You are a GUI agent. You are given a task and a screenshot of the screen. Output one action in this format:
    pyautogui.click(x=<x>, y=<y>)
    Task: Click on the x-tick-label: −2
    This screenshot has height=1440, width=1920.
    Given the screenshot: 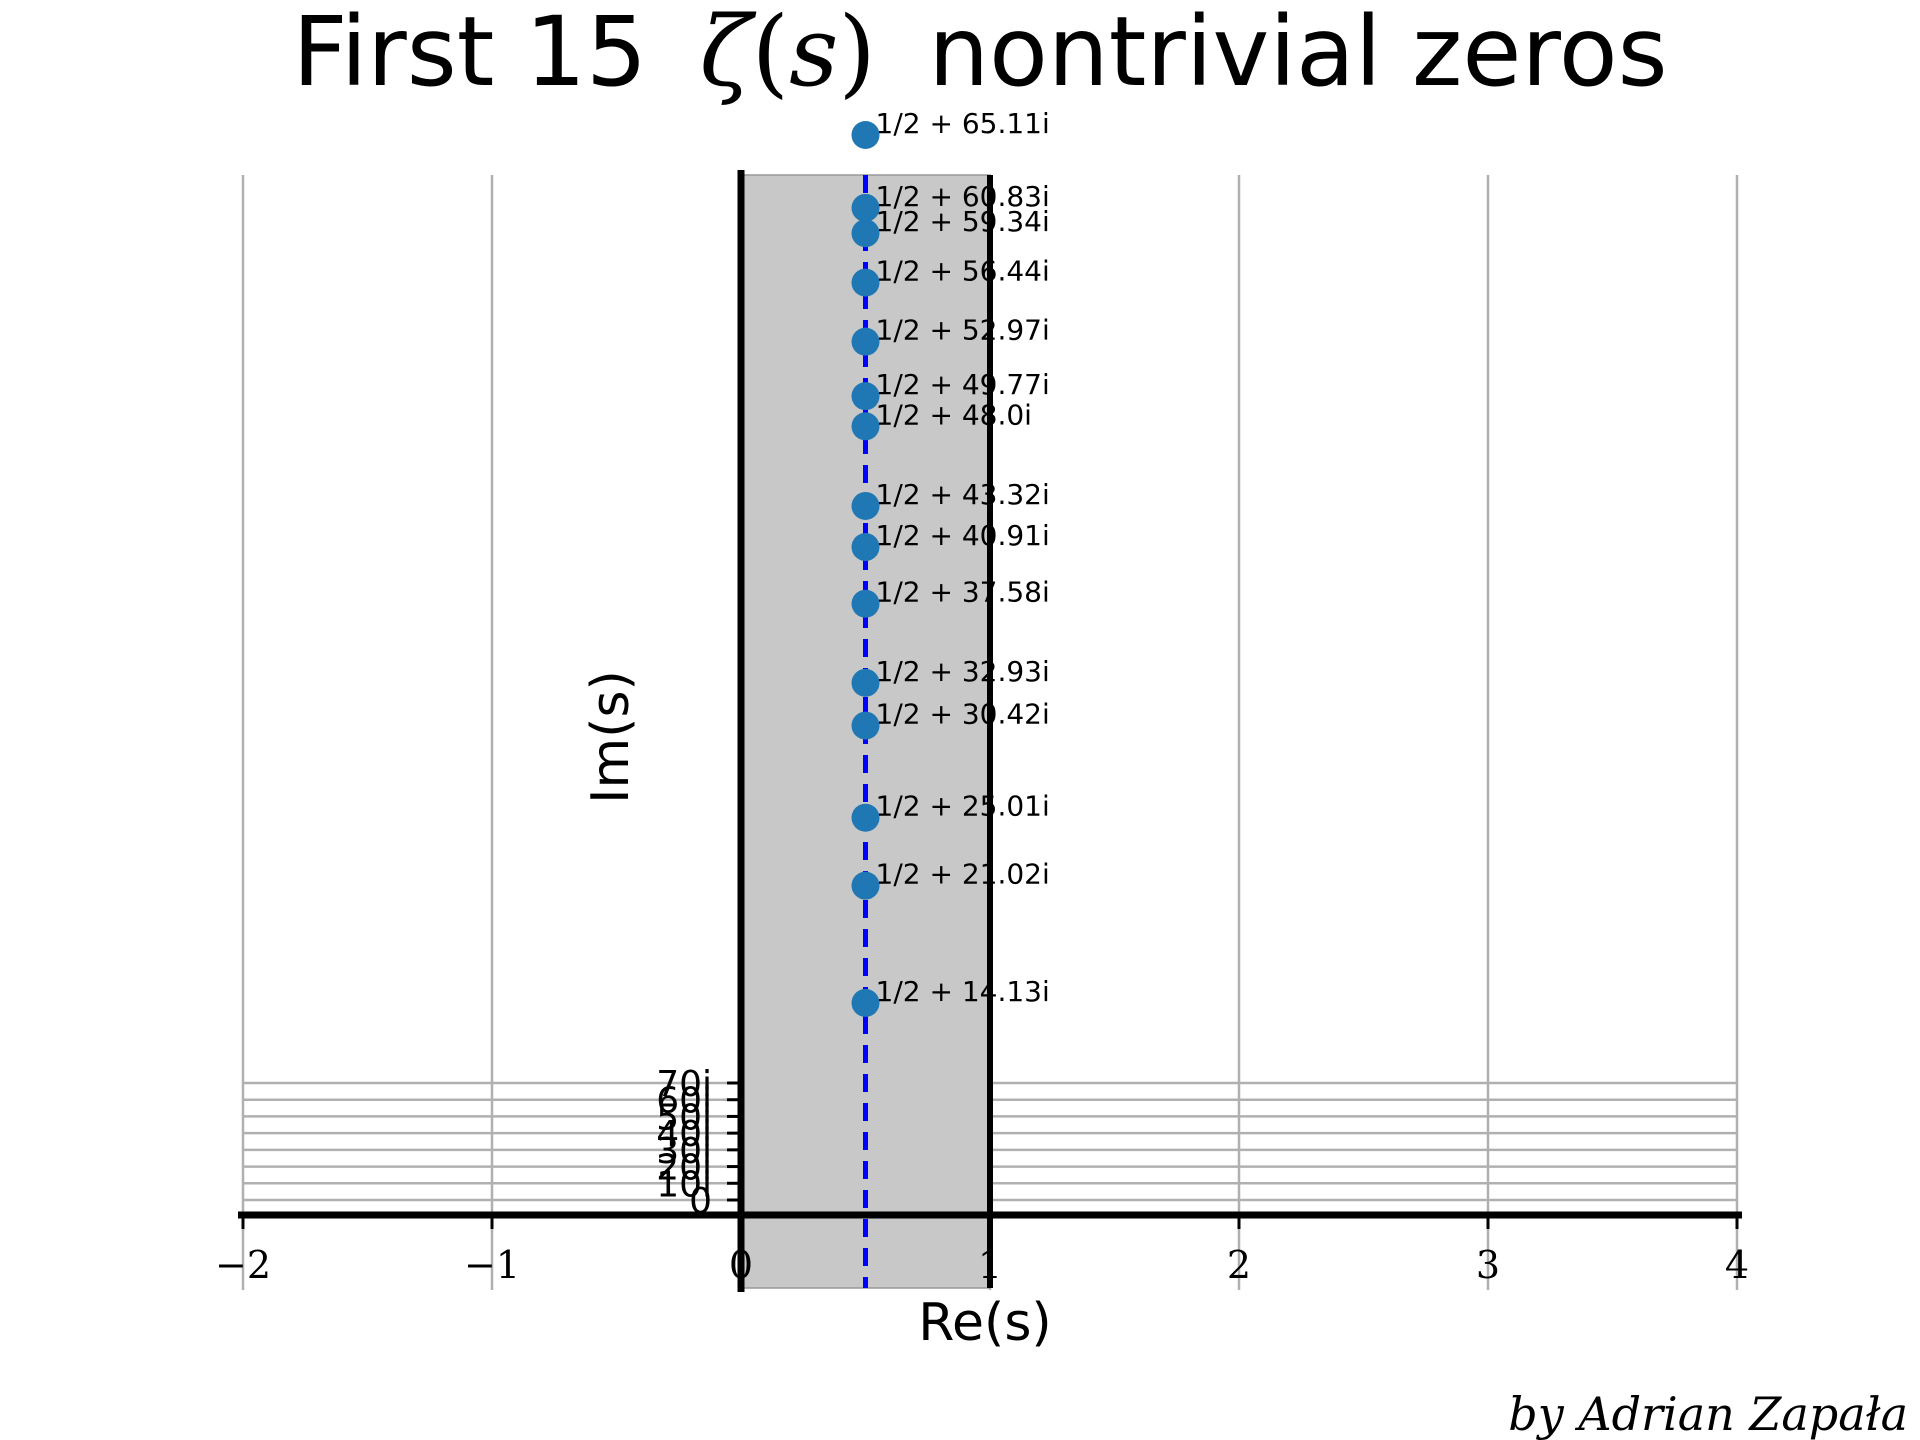 What is the action you would take?
    pyautogui.click(x=243, y=1265)
    